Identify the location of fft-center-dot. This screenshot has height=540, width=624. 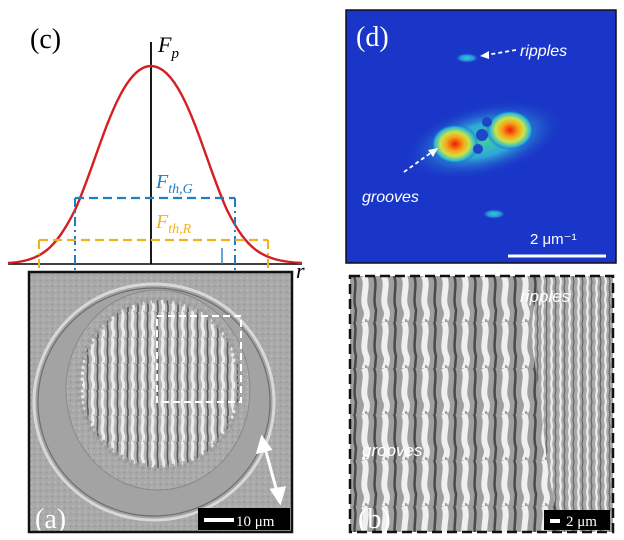
(482, 135).